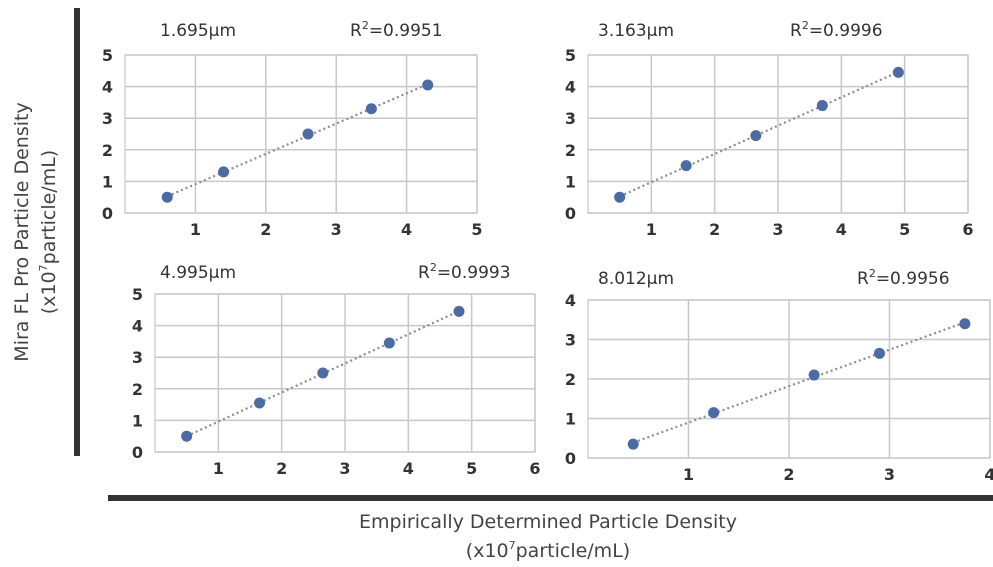  Describe the element at coordinates (77, 232) in the screenshot. I see `y-axis-bar` at that location.